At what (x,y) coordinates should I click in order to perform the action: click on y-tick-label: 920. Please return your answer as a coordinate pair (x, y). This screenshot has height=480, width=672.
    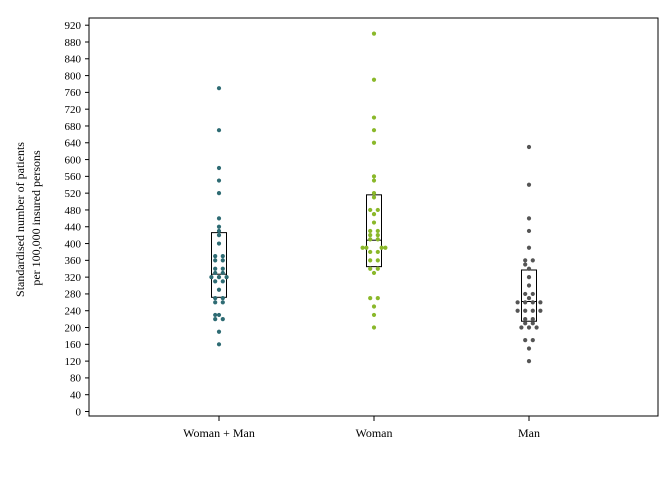
    Looking at the image, I should click on (73, 26).